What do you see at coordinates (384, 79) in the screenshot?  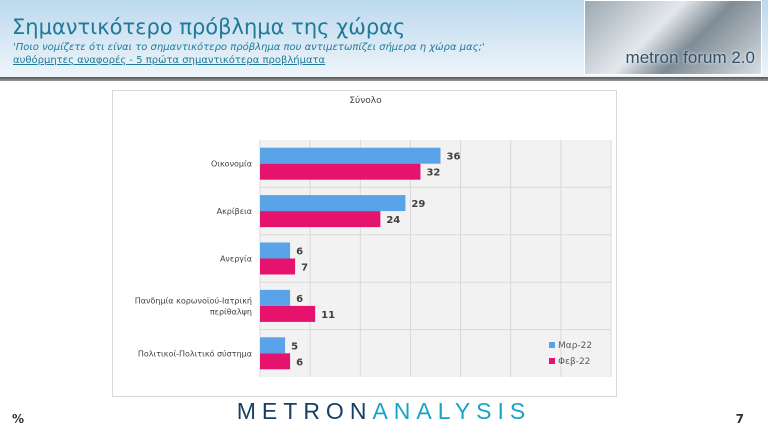 I see `header-divider` at bounding box center [384, 79].